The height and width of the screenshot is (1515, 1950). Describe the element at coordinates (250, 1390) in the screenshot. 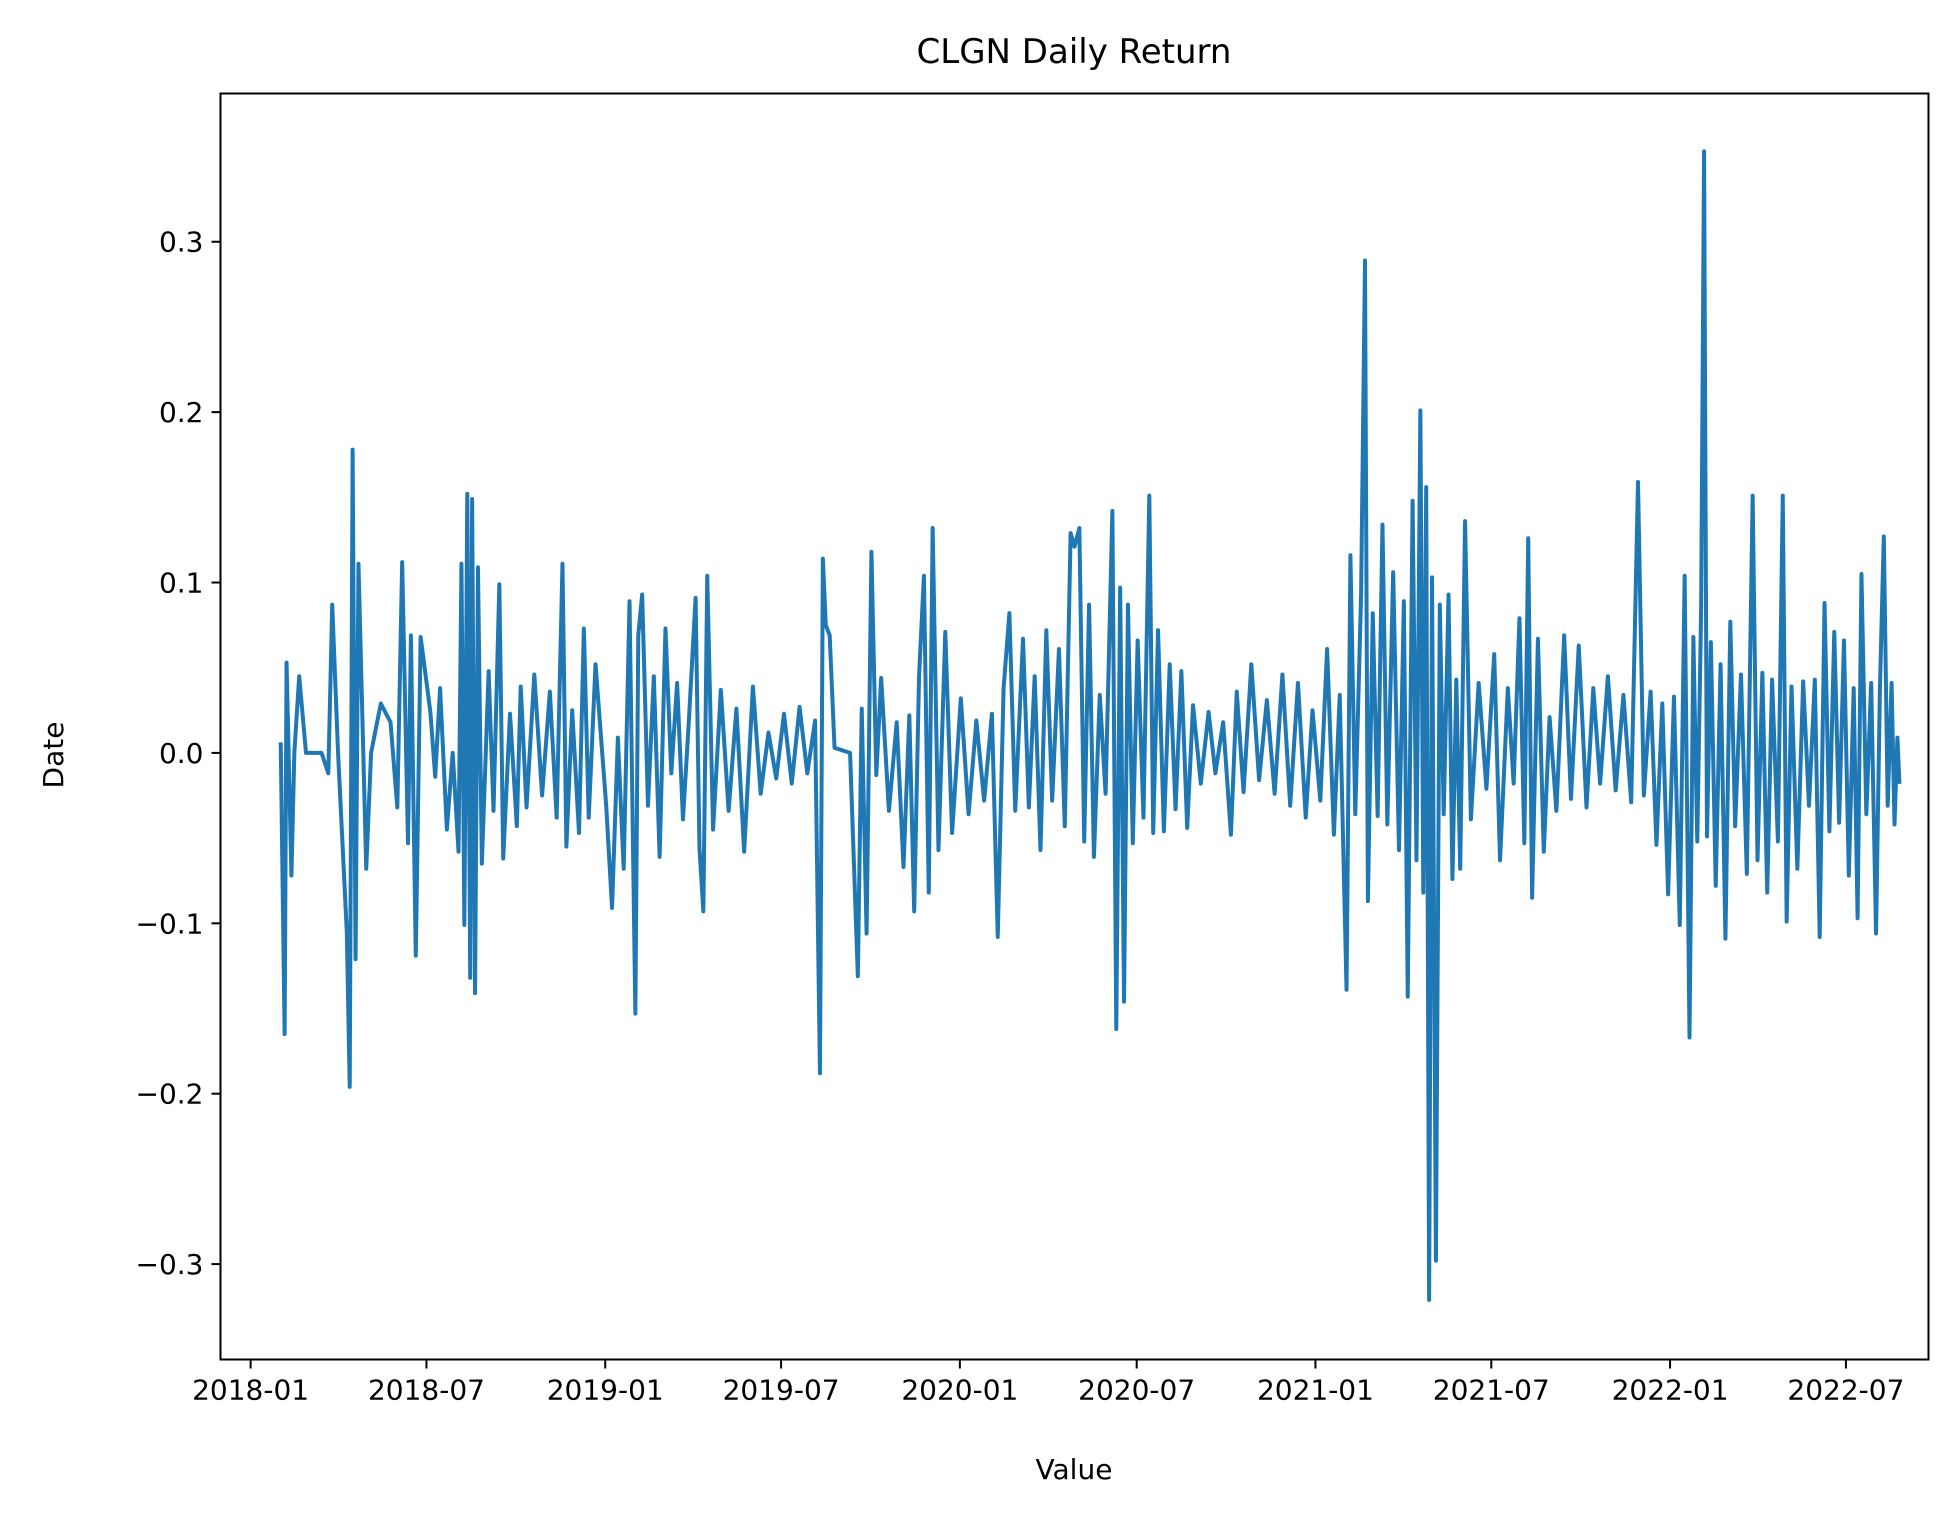

I see `x-tick-label: 2018-01` at that location.